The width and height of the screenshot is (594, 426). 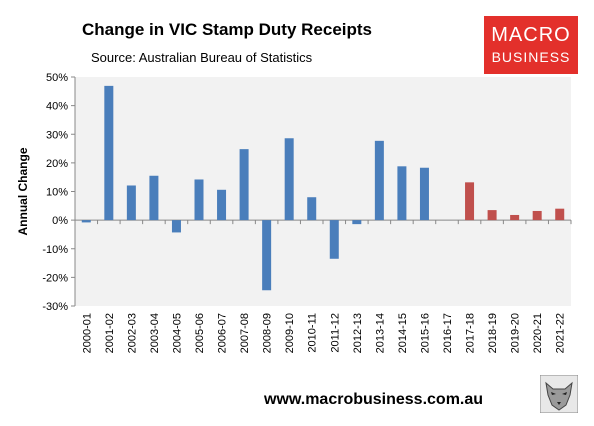 What do you see at coordinates (374, 399) in the screenshot?
I see `website-url: www.macrobusiness.com.au` at bounding box center [374, 399].